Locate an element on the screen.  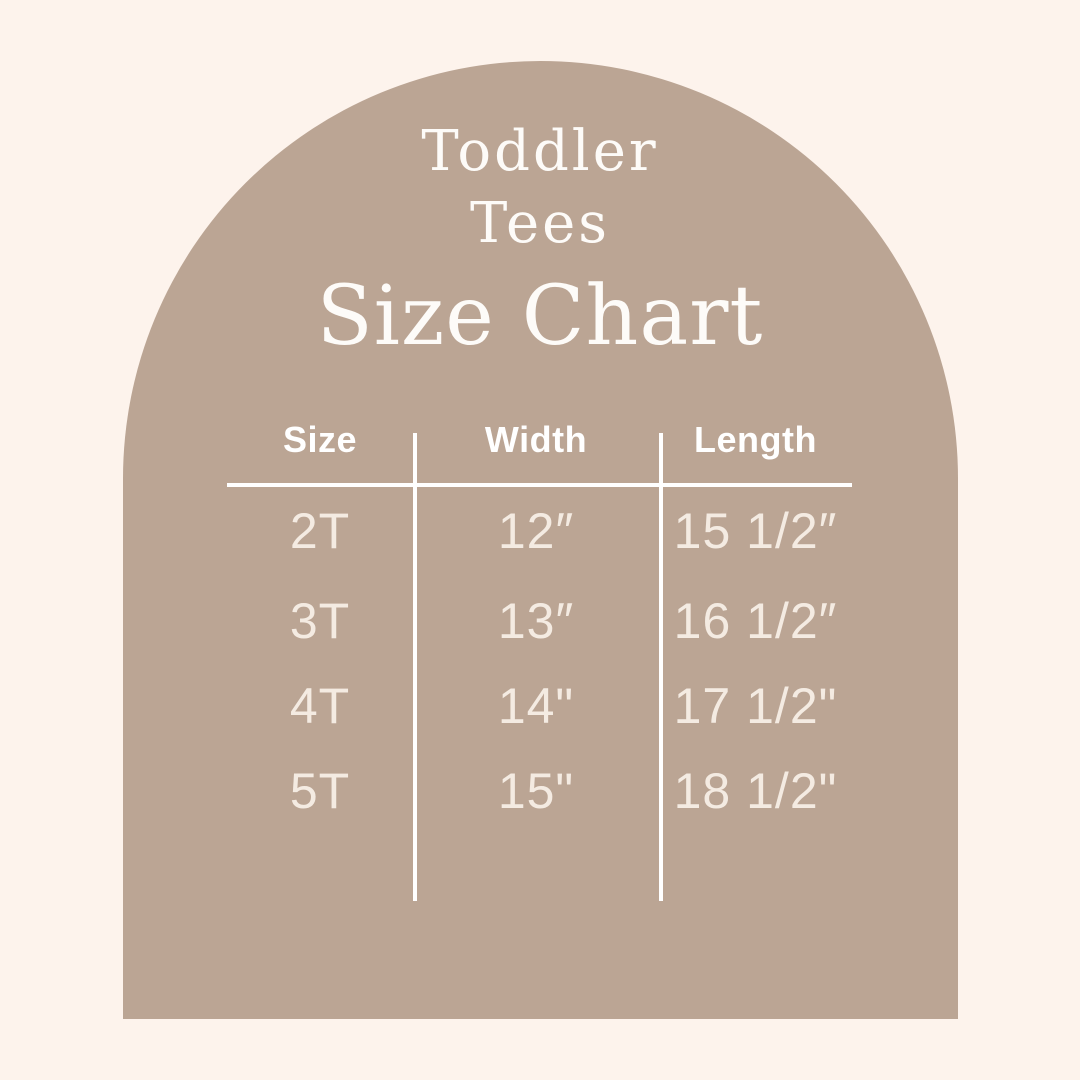
column-header-size: Size is located at coordinates (320, 439).